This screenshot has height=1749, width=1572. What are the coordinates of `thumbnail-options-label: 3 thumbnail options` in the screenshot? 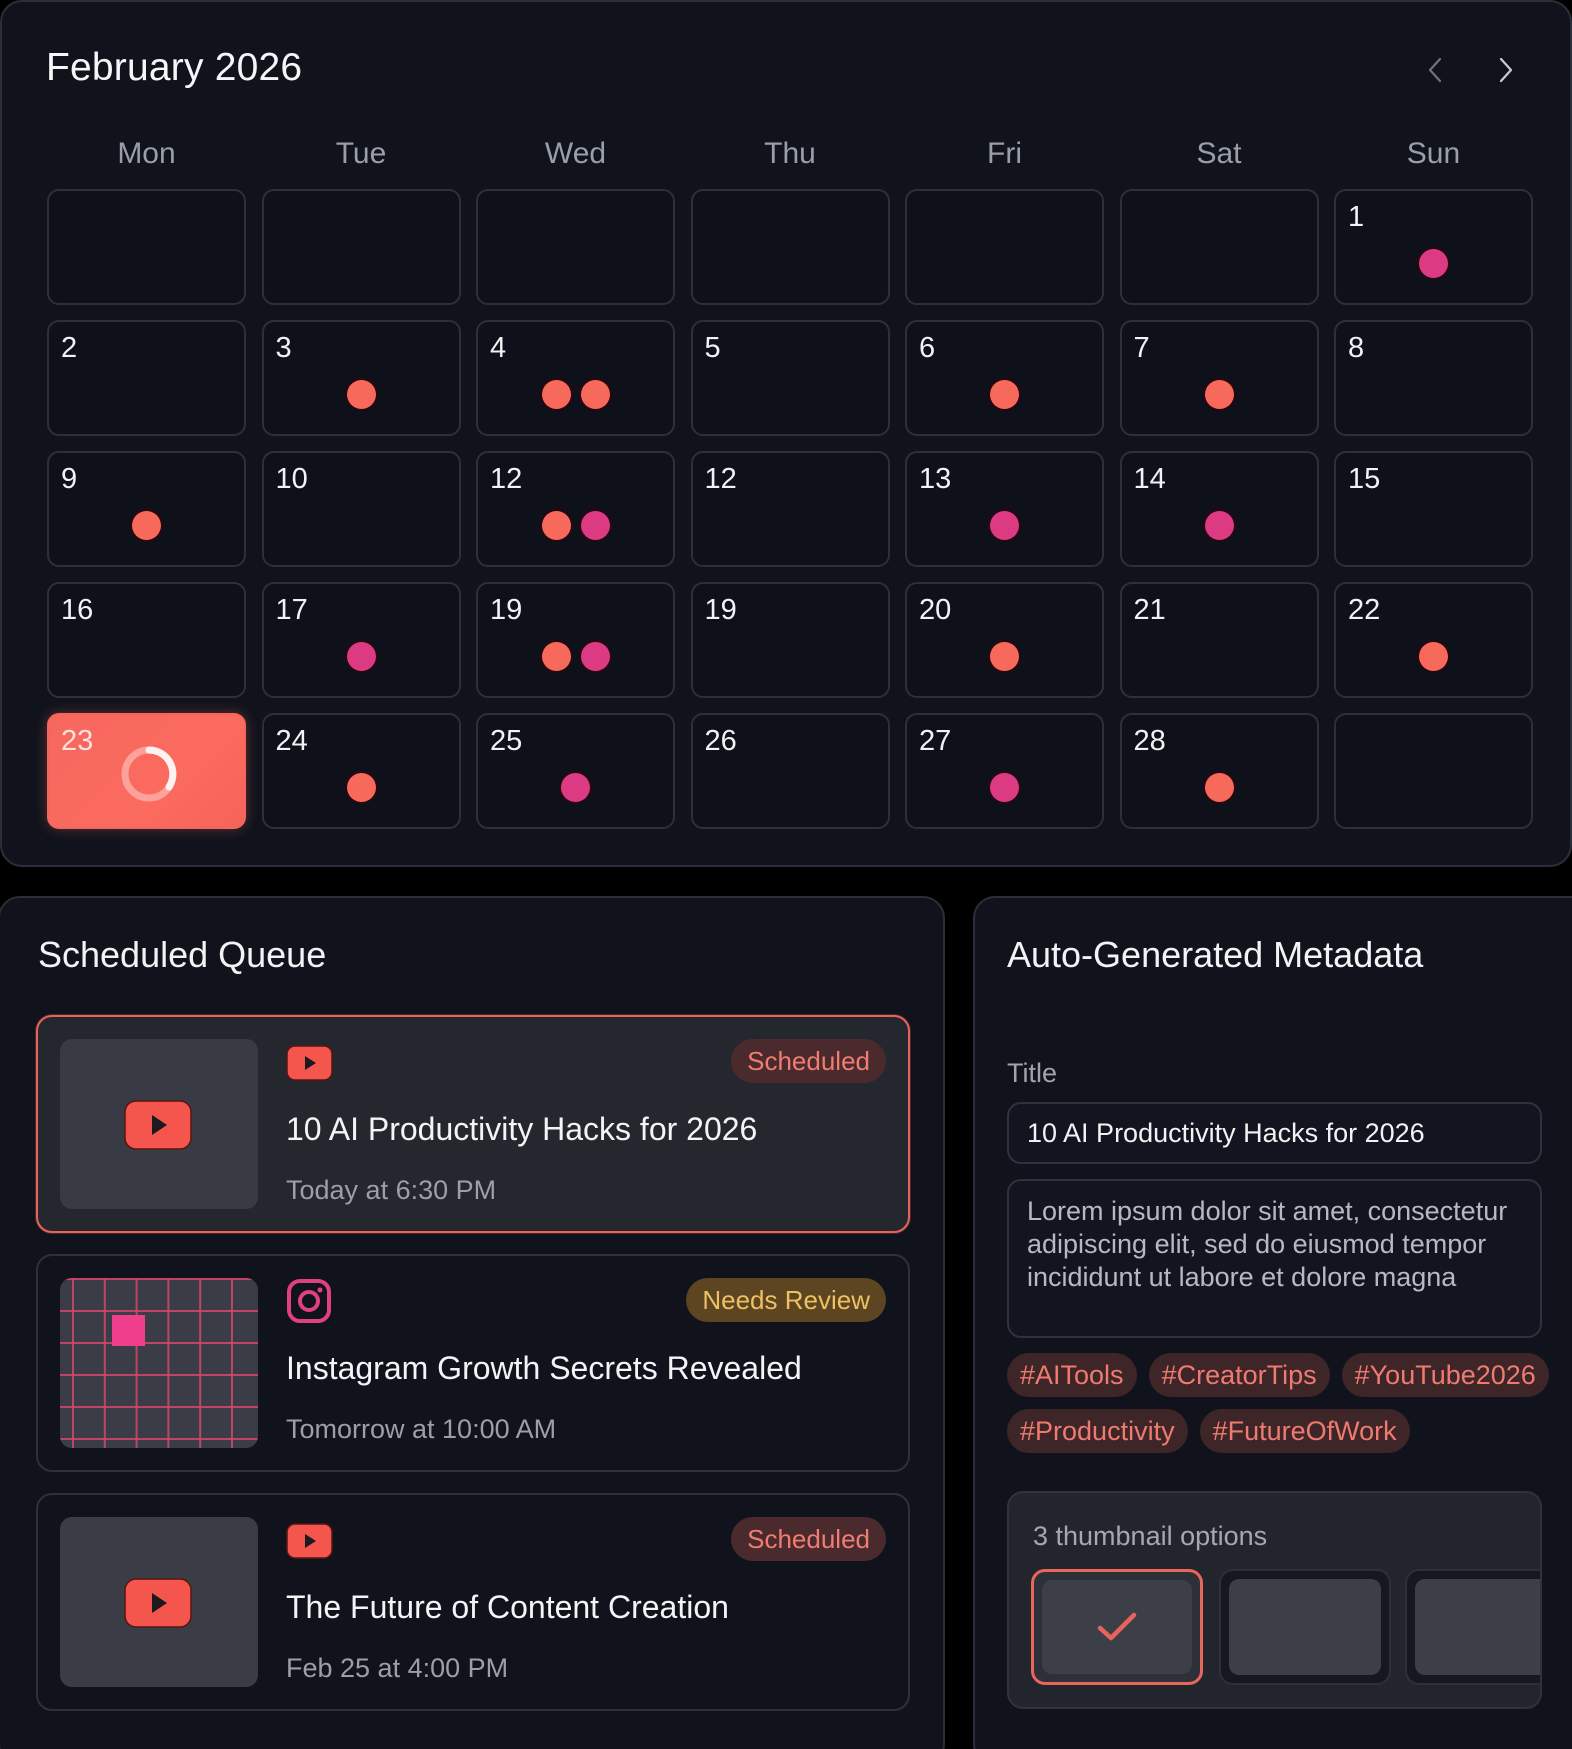 It's located at (1150, 1536).